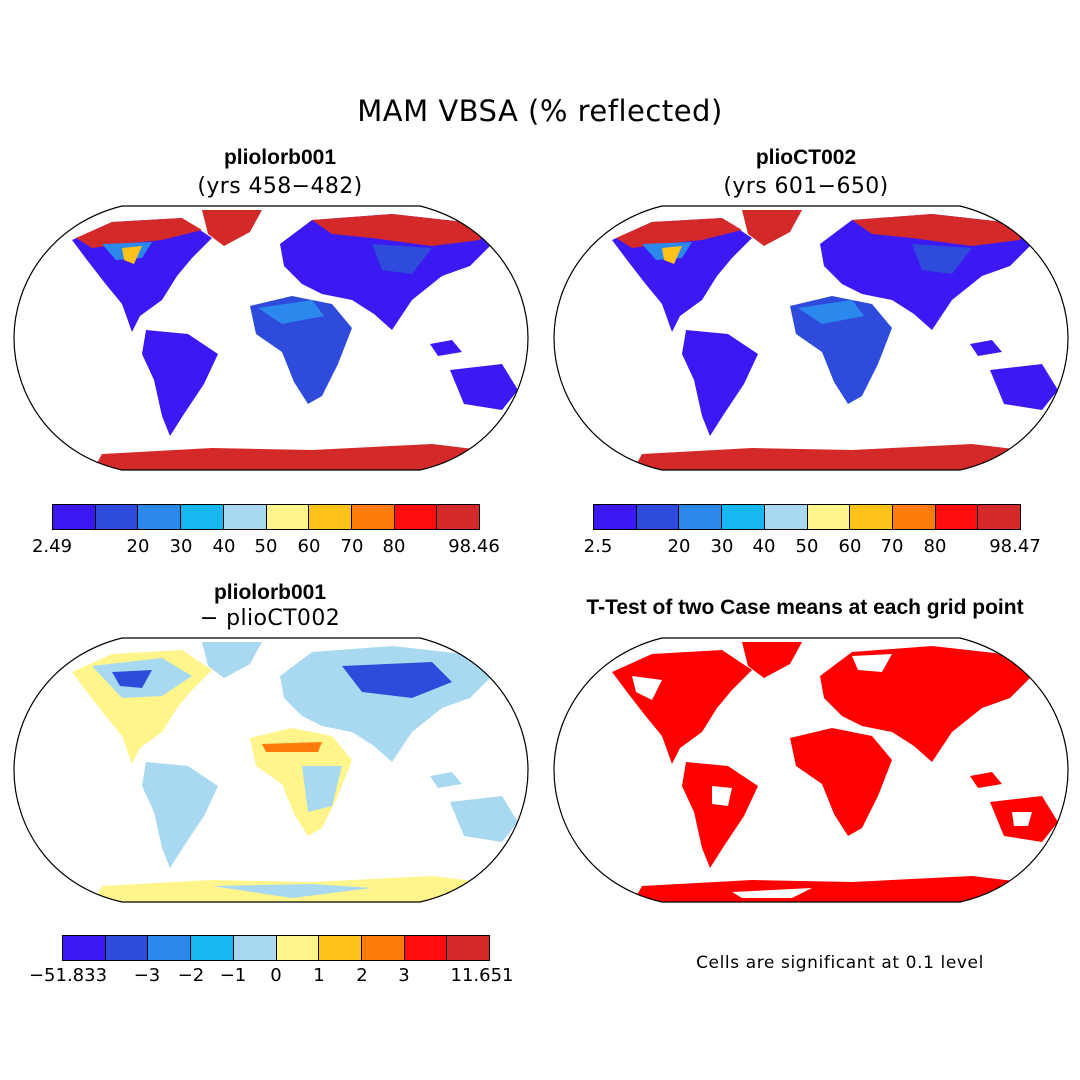 This screenshot has width=1080, height=1080. What do you see at coordinates (280, 157) in the screenshot?
I see `panel-1-title: pliolorb001` at bounding box center [280, 157].